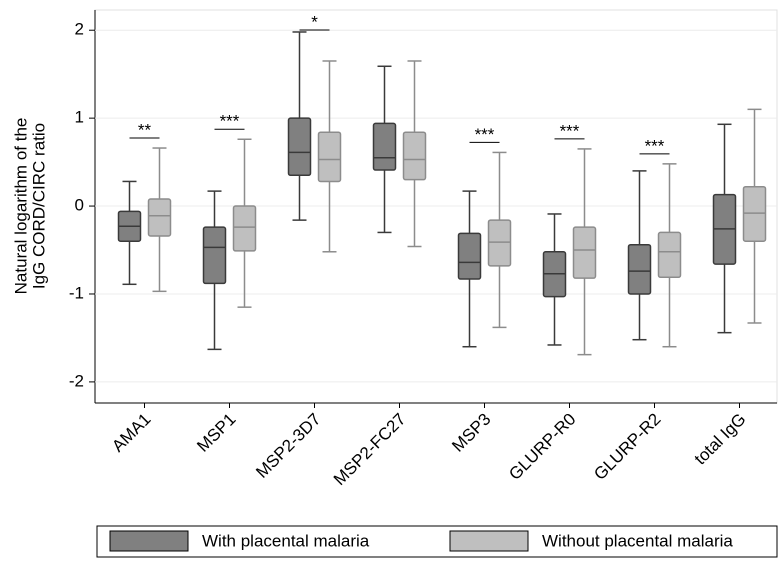 The height and width of the screenshot is (564, 783). Describe the element at coordinates (627, 447) in the screenshot. I see `x-tick-label: GLURP-R2` at that location.